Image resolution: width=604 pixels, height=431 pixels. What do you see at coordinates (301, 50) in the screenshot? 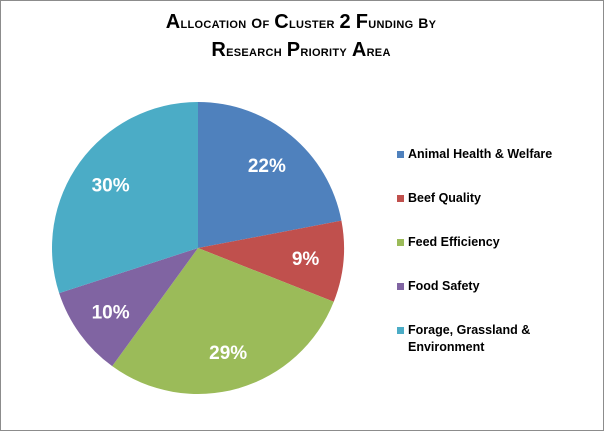
I see `chart-title-line-2: Research Priority Area` at bounding box center [301, 50].